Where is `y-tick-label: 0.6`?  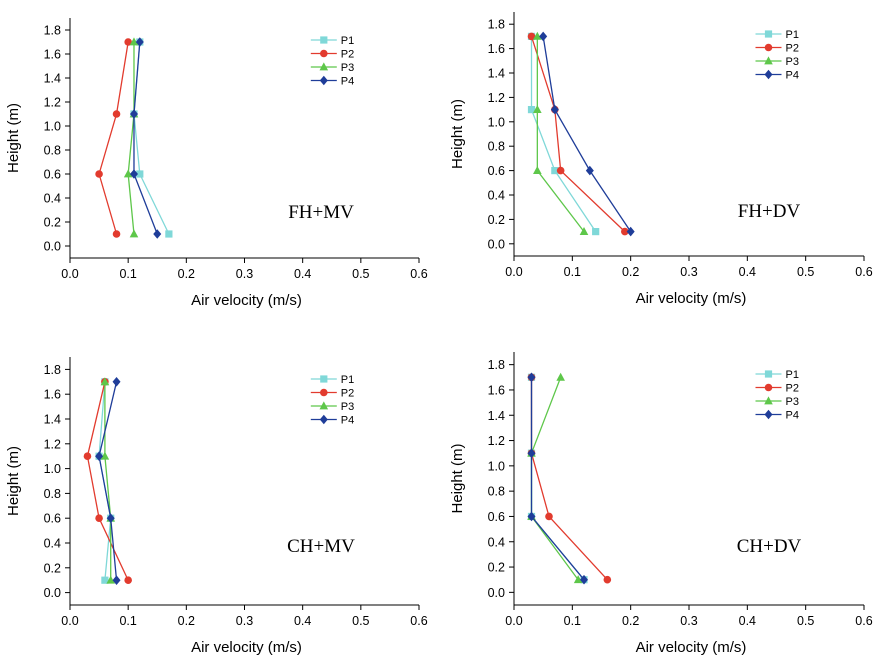 y-tick-label: 0.6 is located at coordinates (52, 175).